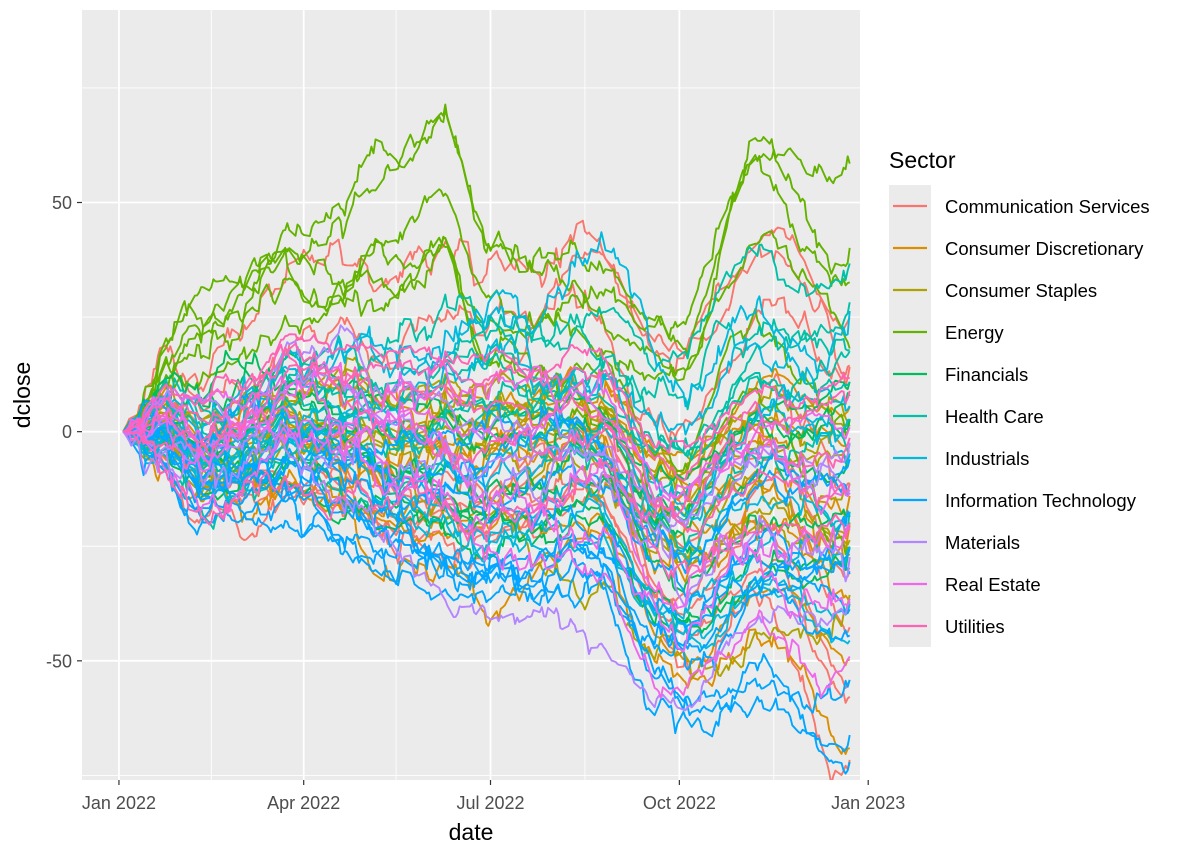 The width and height of the screenshot is (1200, 856). What do you see at coordinates (1044, 248) in the screenshot?
I see `legend-item-label: Consumer Discretionary` at bounding box center [1044, 248].